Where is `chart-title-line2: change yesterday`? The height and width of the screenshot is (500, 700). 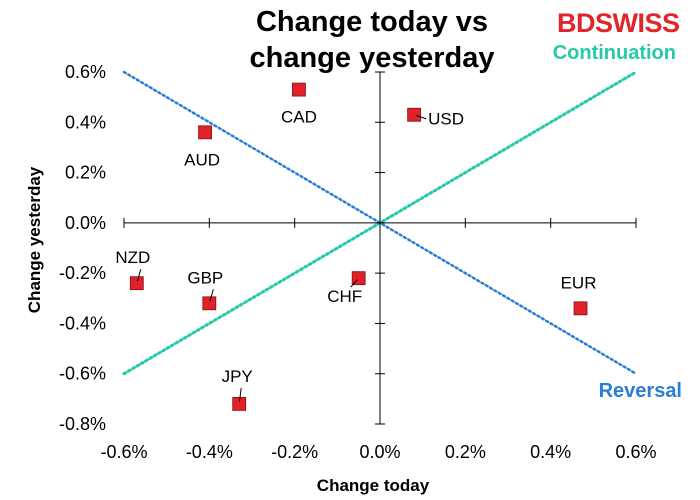 chart-title-line2: change yesterday is located at coordinates (371, 58).